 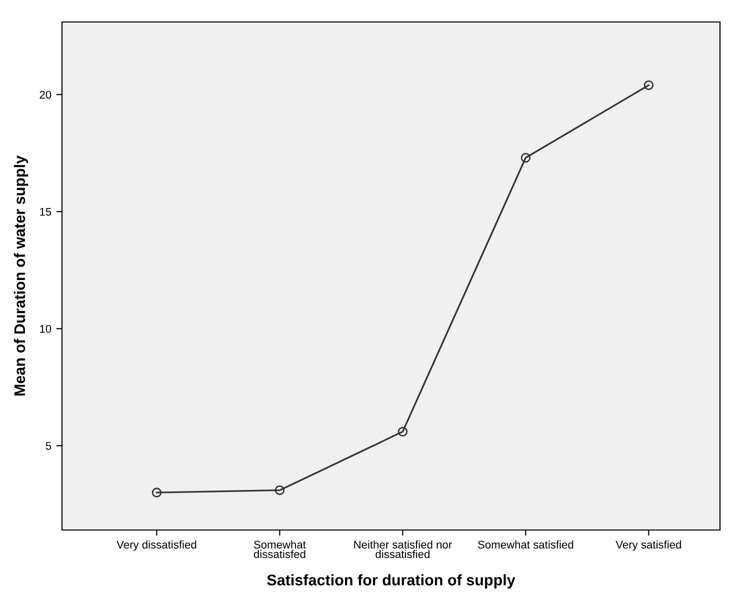 What do you see at coordinates (280, 549) in the screenshot?
I see `x-tick-label: Somewhat dissatisfed` at bounding box center [280, 549].